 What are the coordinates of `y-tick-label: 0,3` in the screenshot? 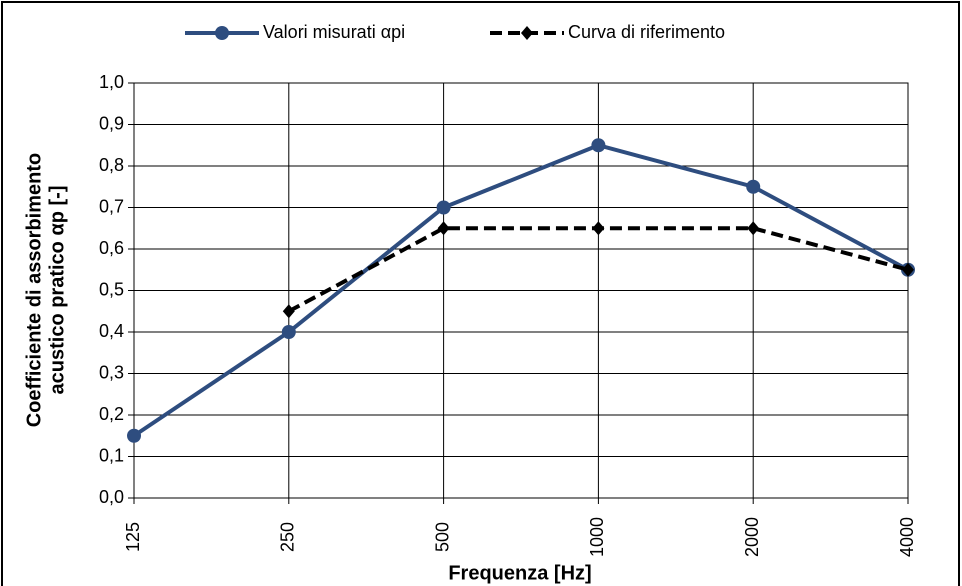 It's located at (111, 372).